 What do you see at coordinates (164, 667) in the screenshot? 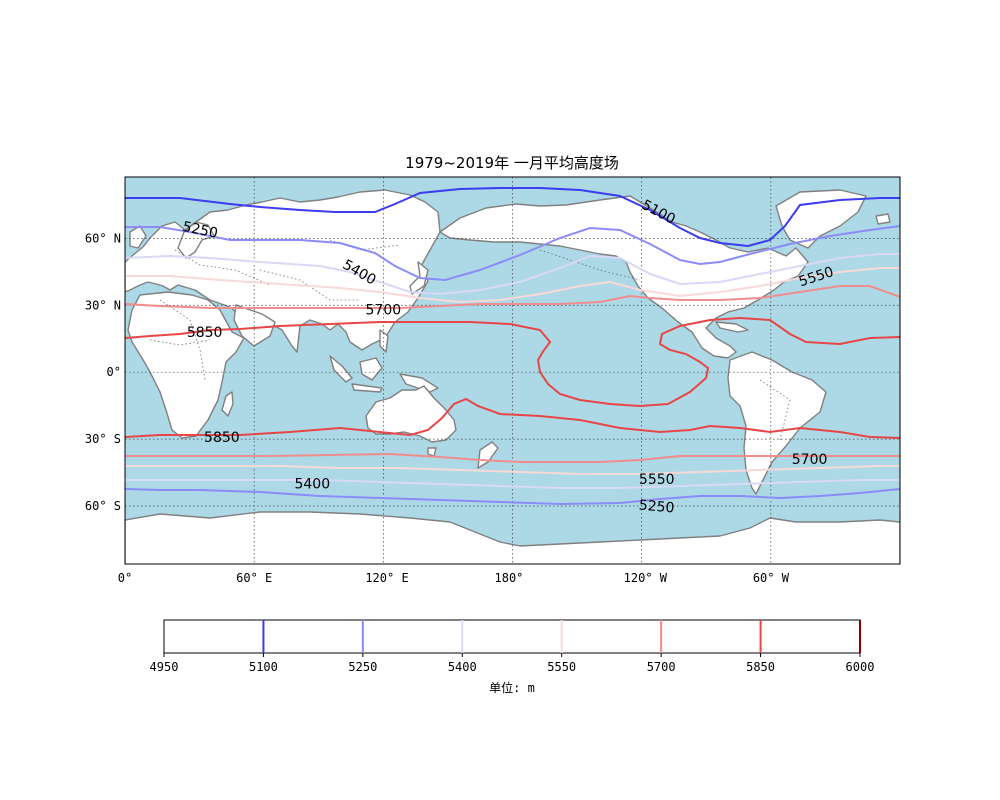
I see `colorbar-tick-label: 4950` at bounding box center [164, 667].